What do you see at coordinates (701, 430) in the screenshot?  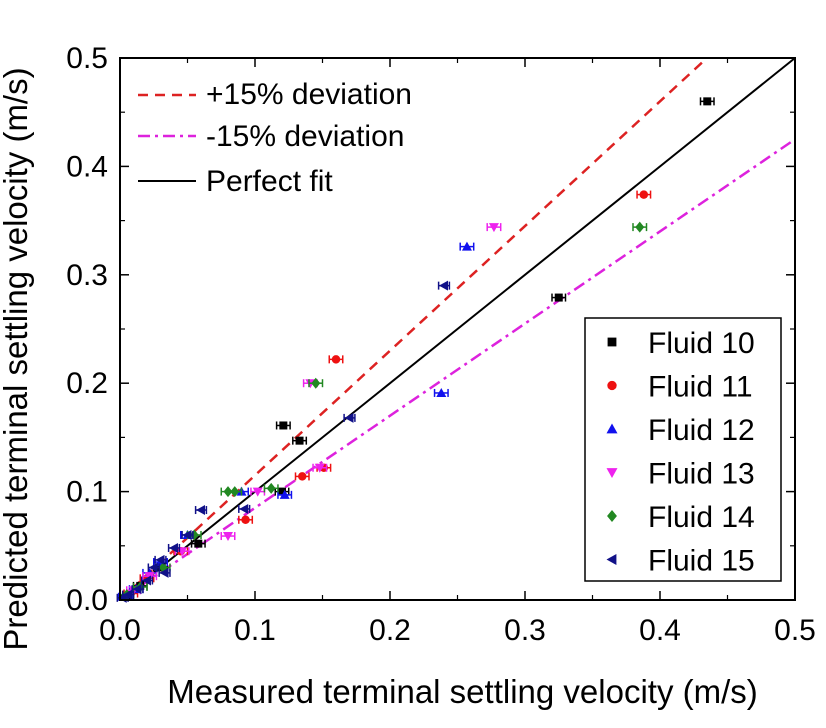 I see `legend-label-3: Fluid 12` at bounding box center [701, 430].